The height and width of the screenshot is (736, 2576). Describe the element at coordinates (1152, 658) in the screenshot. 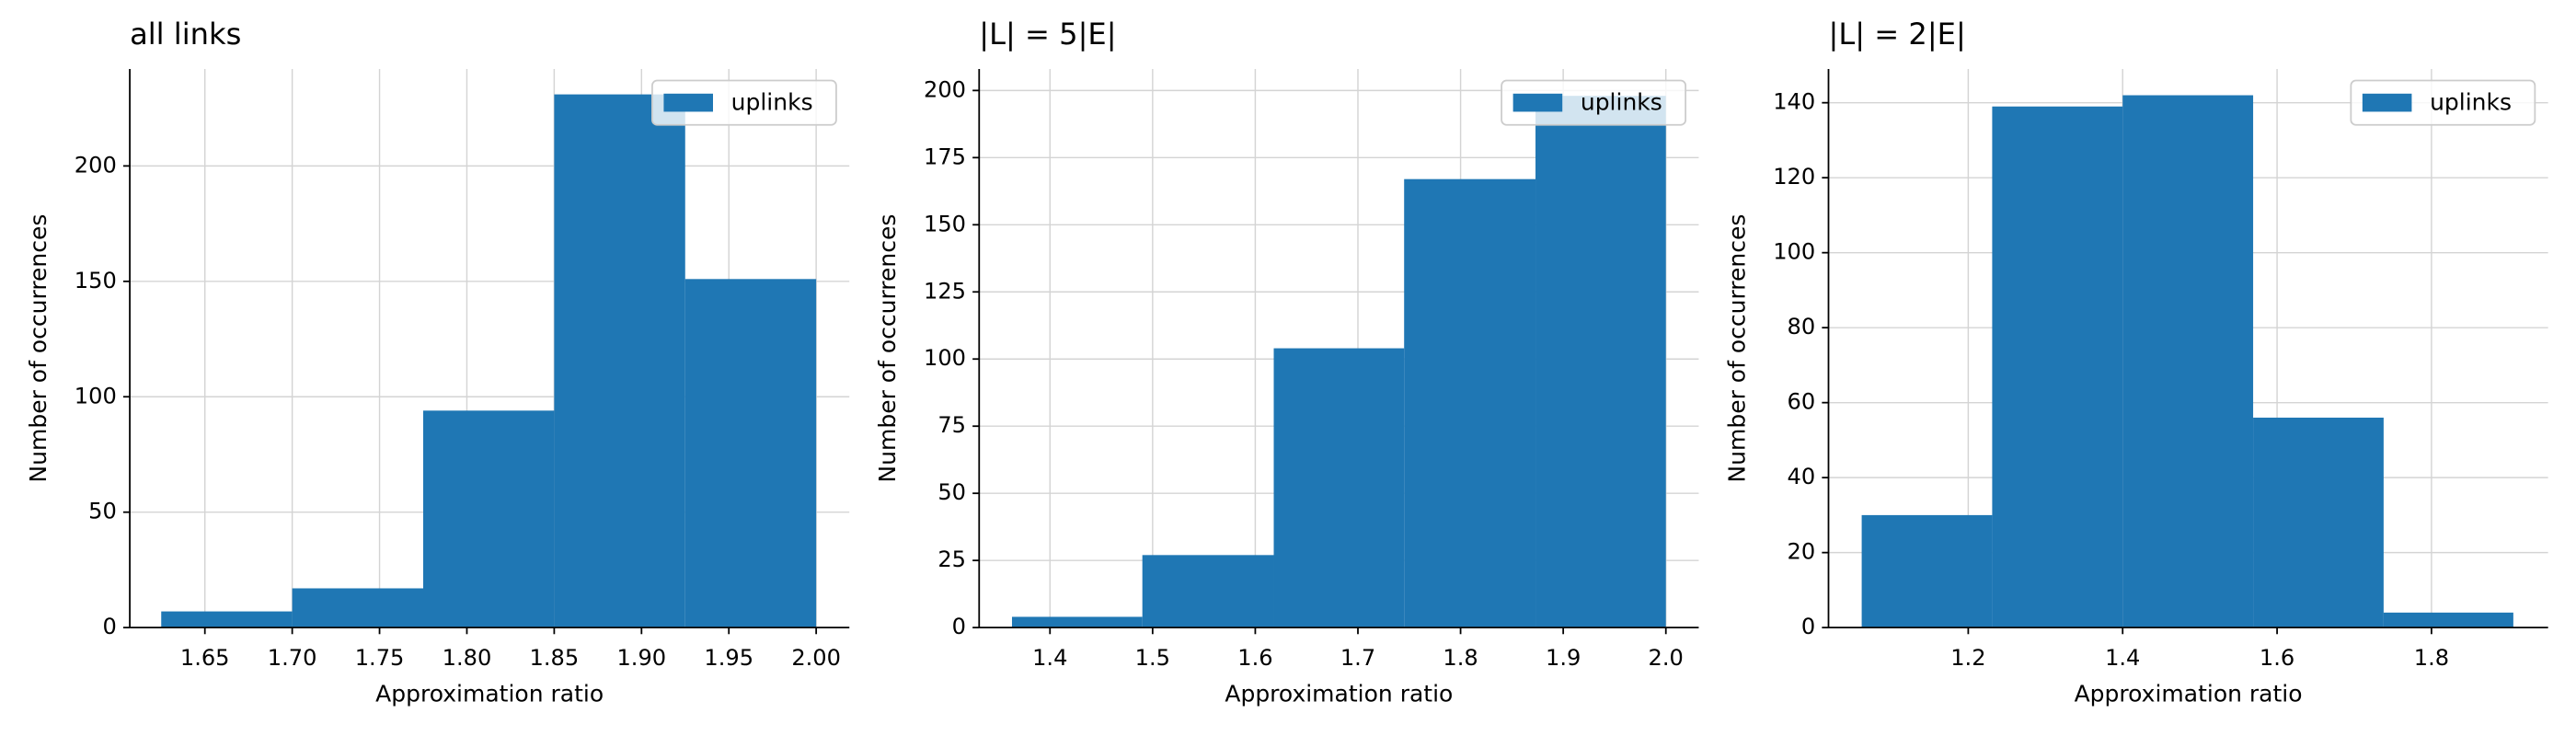

I see `x-tick-label: 1.5` at that location.